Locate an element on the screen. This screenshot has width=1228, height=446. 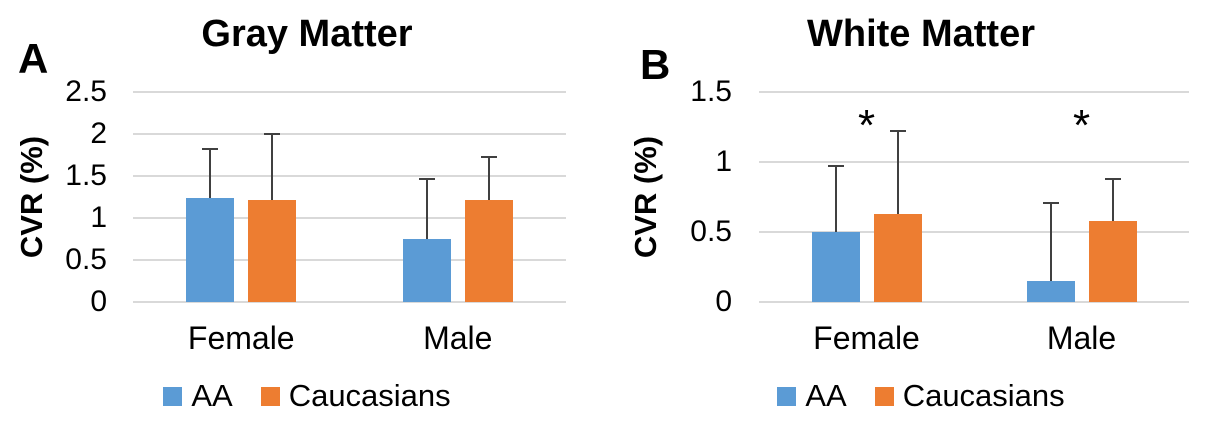
chart-title-white-matter: White Matter is located at coordinates (921, 34).